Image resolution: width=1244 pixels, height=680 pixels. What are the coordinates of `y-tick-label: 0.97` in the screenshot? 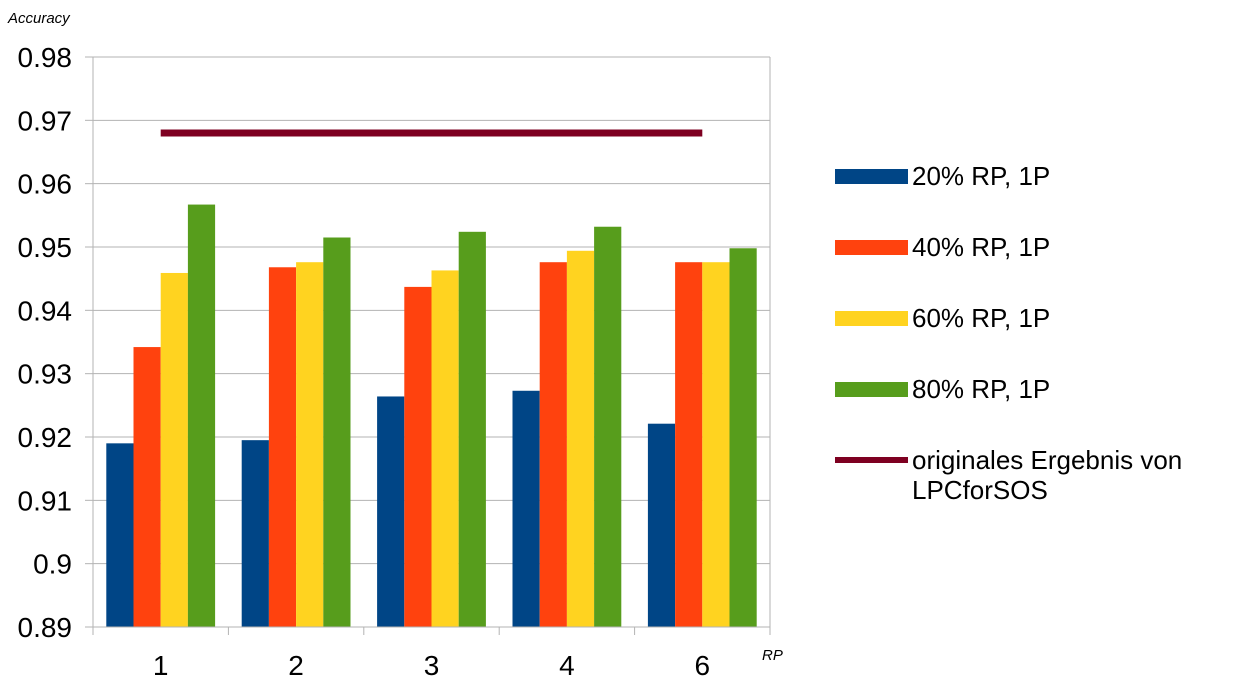 It's located at (45, 120).